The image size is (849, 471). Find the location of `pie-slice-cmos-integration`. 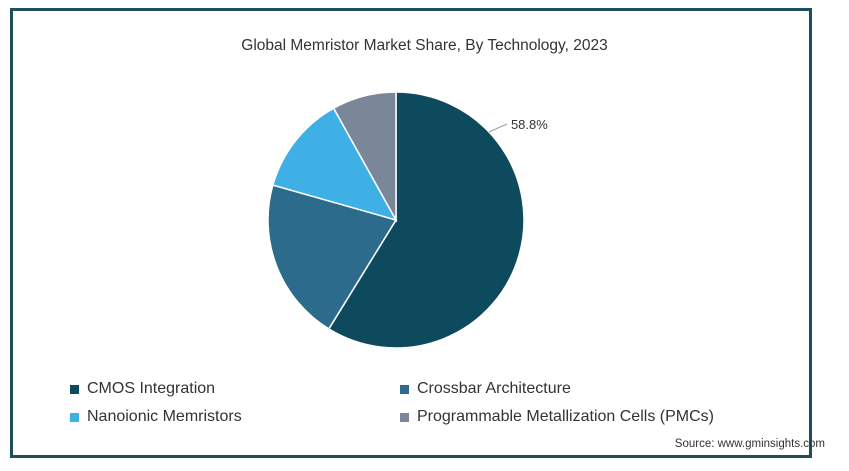

pie-slice-cmos-integration is located at coordinates (426, 220).